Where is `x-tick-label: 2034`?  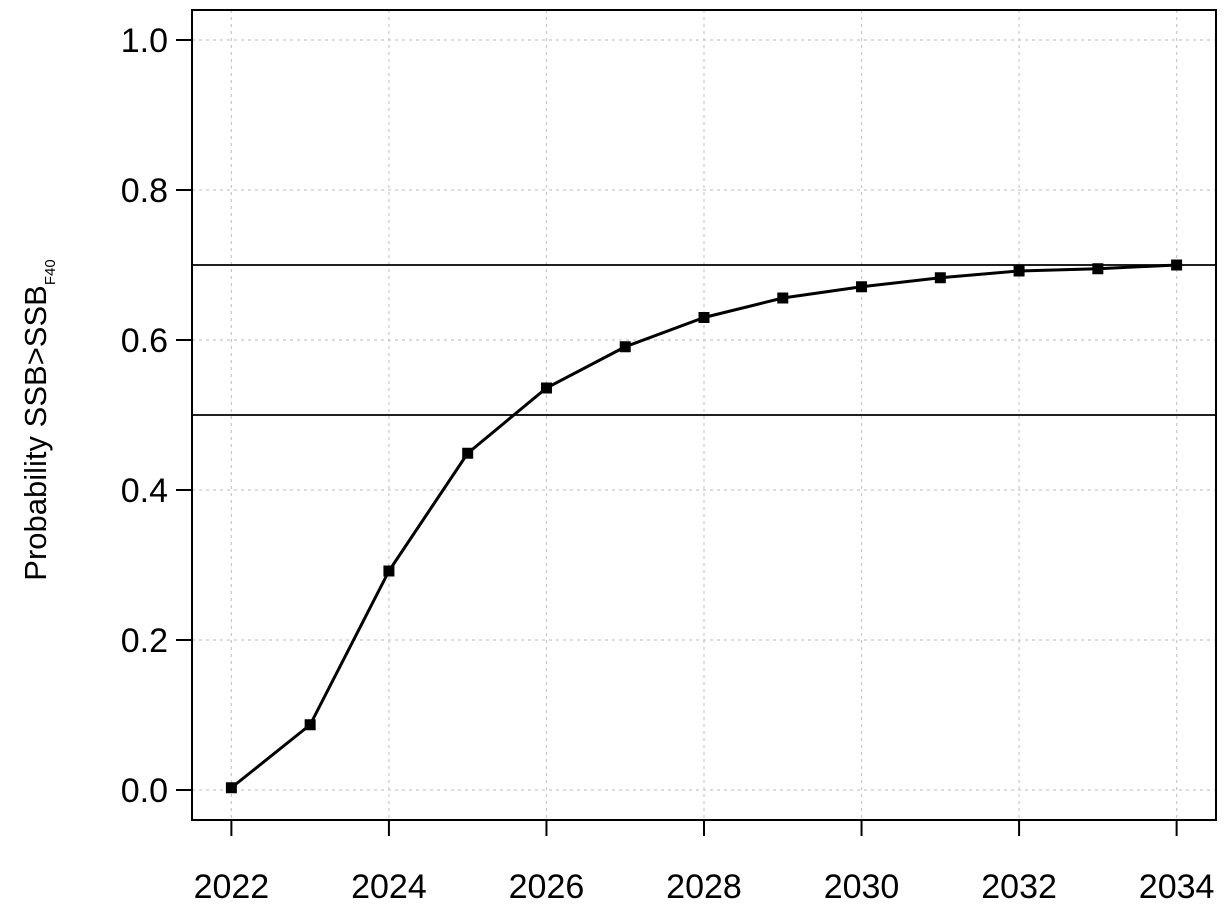 x-tick-label: 2034 is located at coordinates (1177, 887).